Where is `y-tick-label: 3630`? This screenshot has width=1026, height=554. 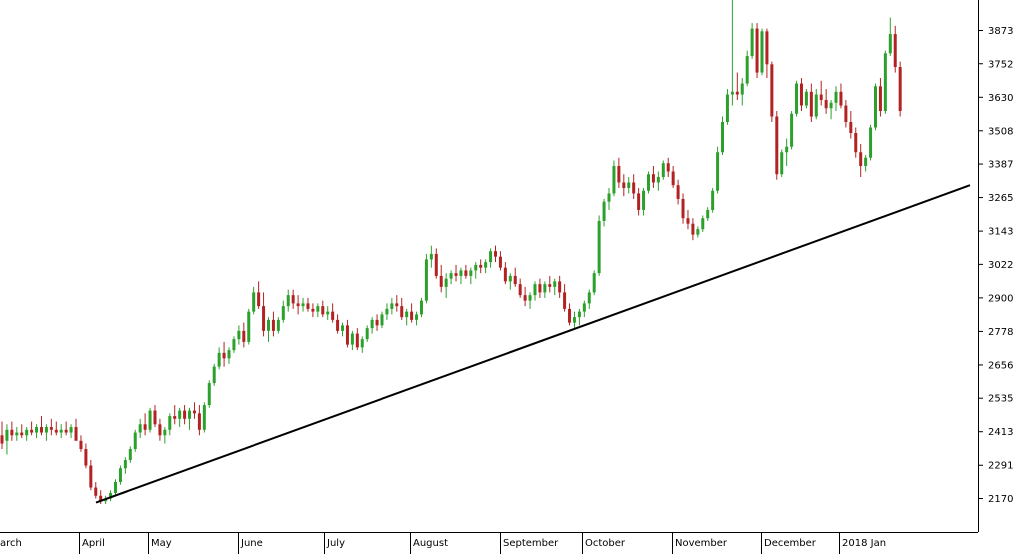 y-tick-label: 3630 is located at coordinates (1000, 98).